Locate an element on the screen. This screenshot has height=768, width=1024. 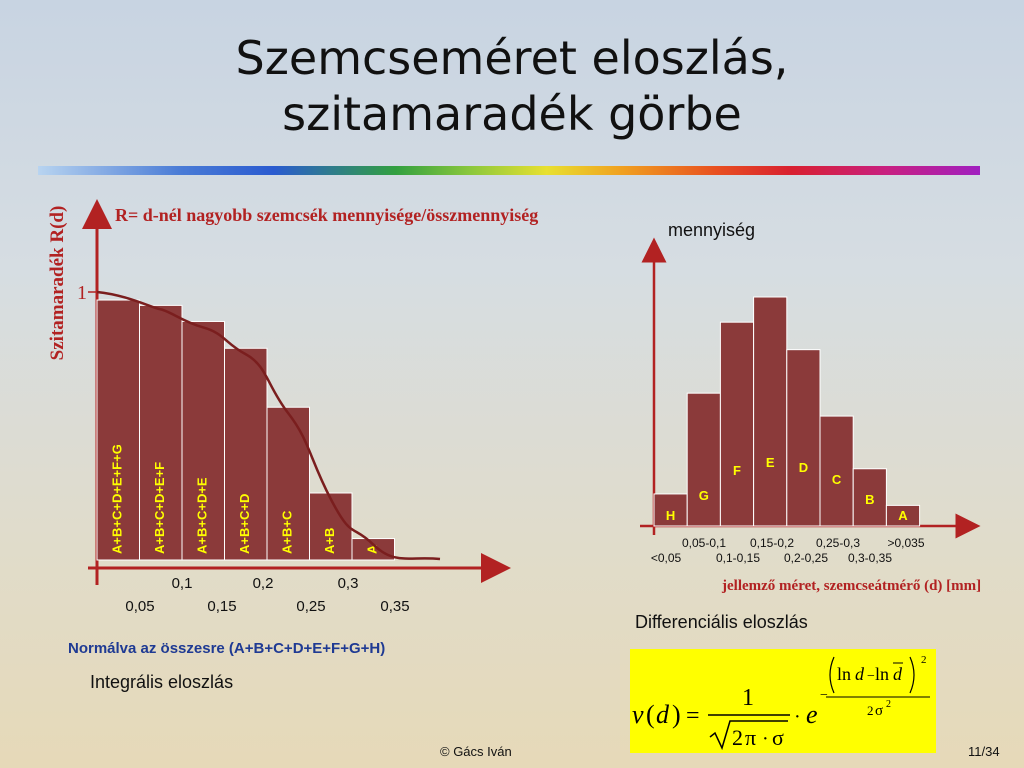
page-number: 11/34 is located at coordinates (984, 751).